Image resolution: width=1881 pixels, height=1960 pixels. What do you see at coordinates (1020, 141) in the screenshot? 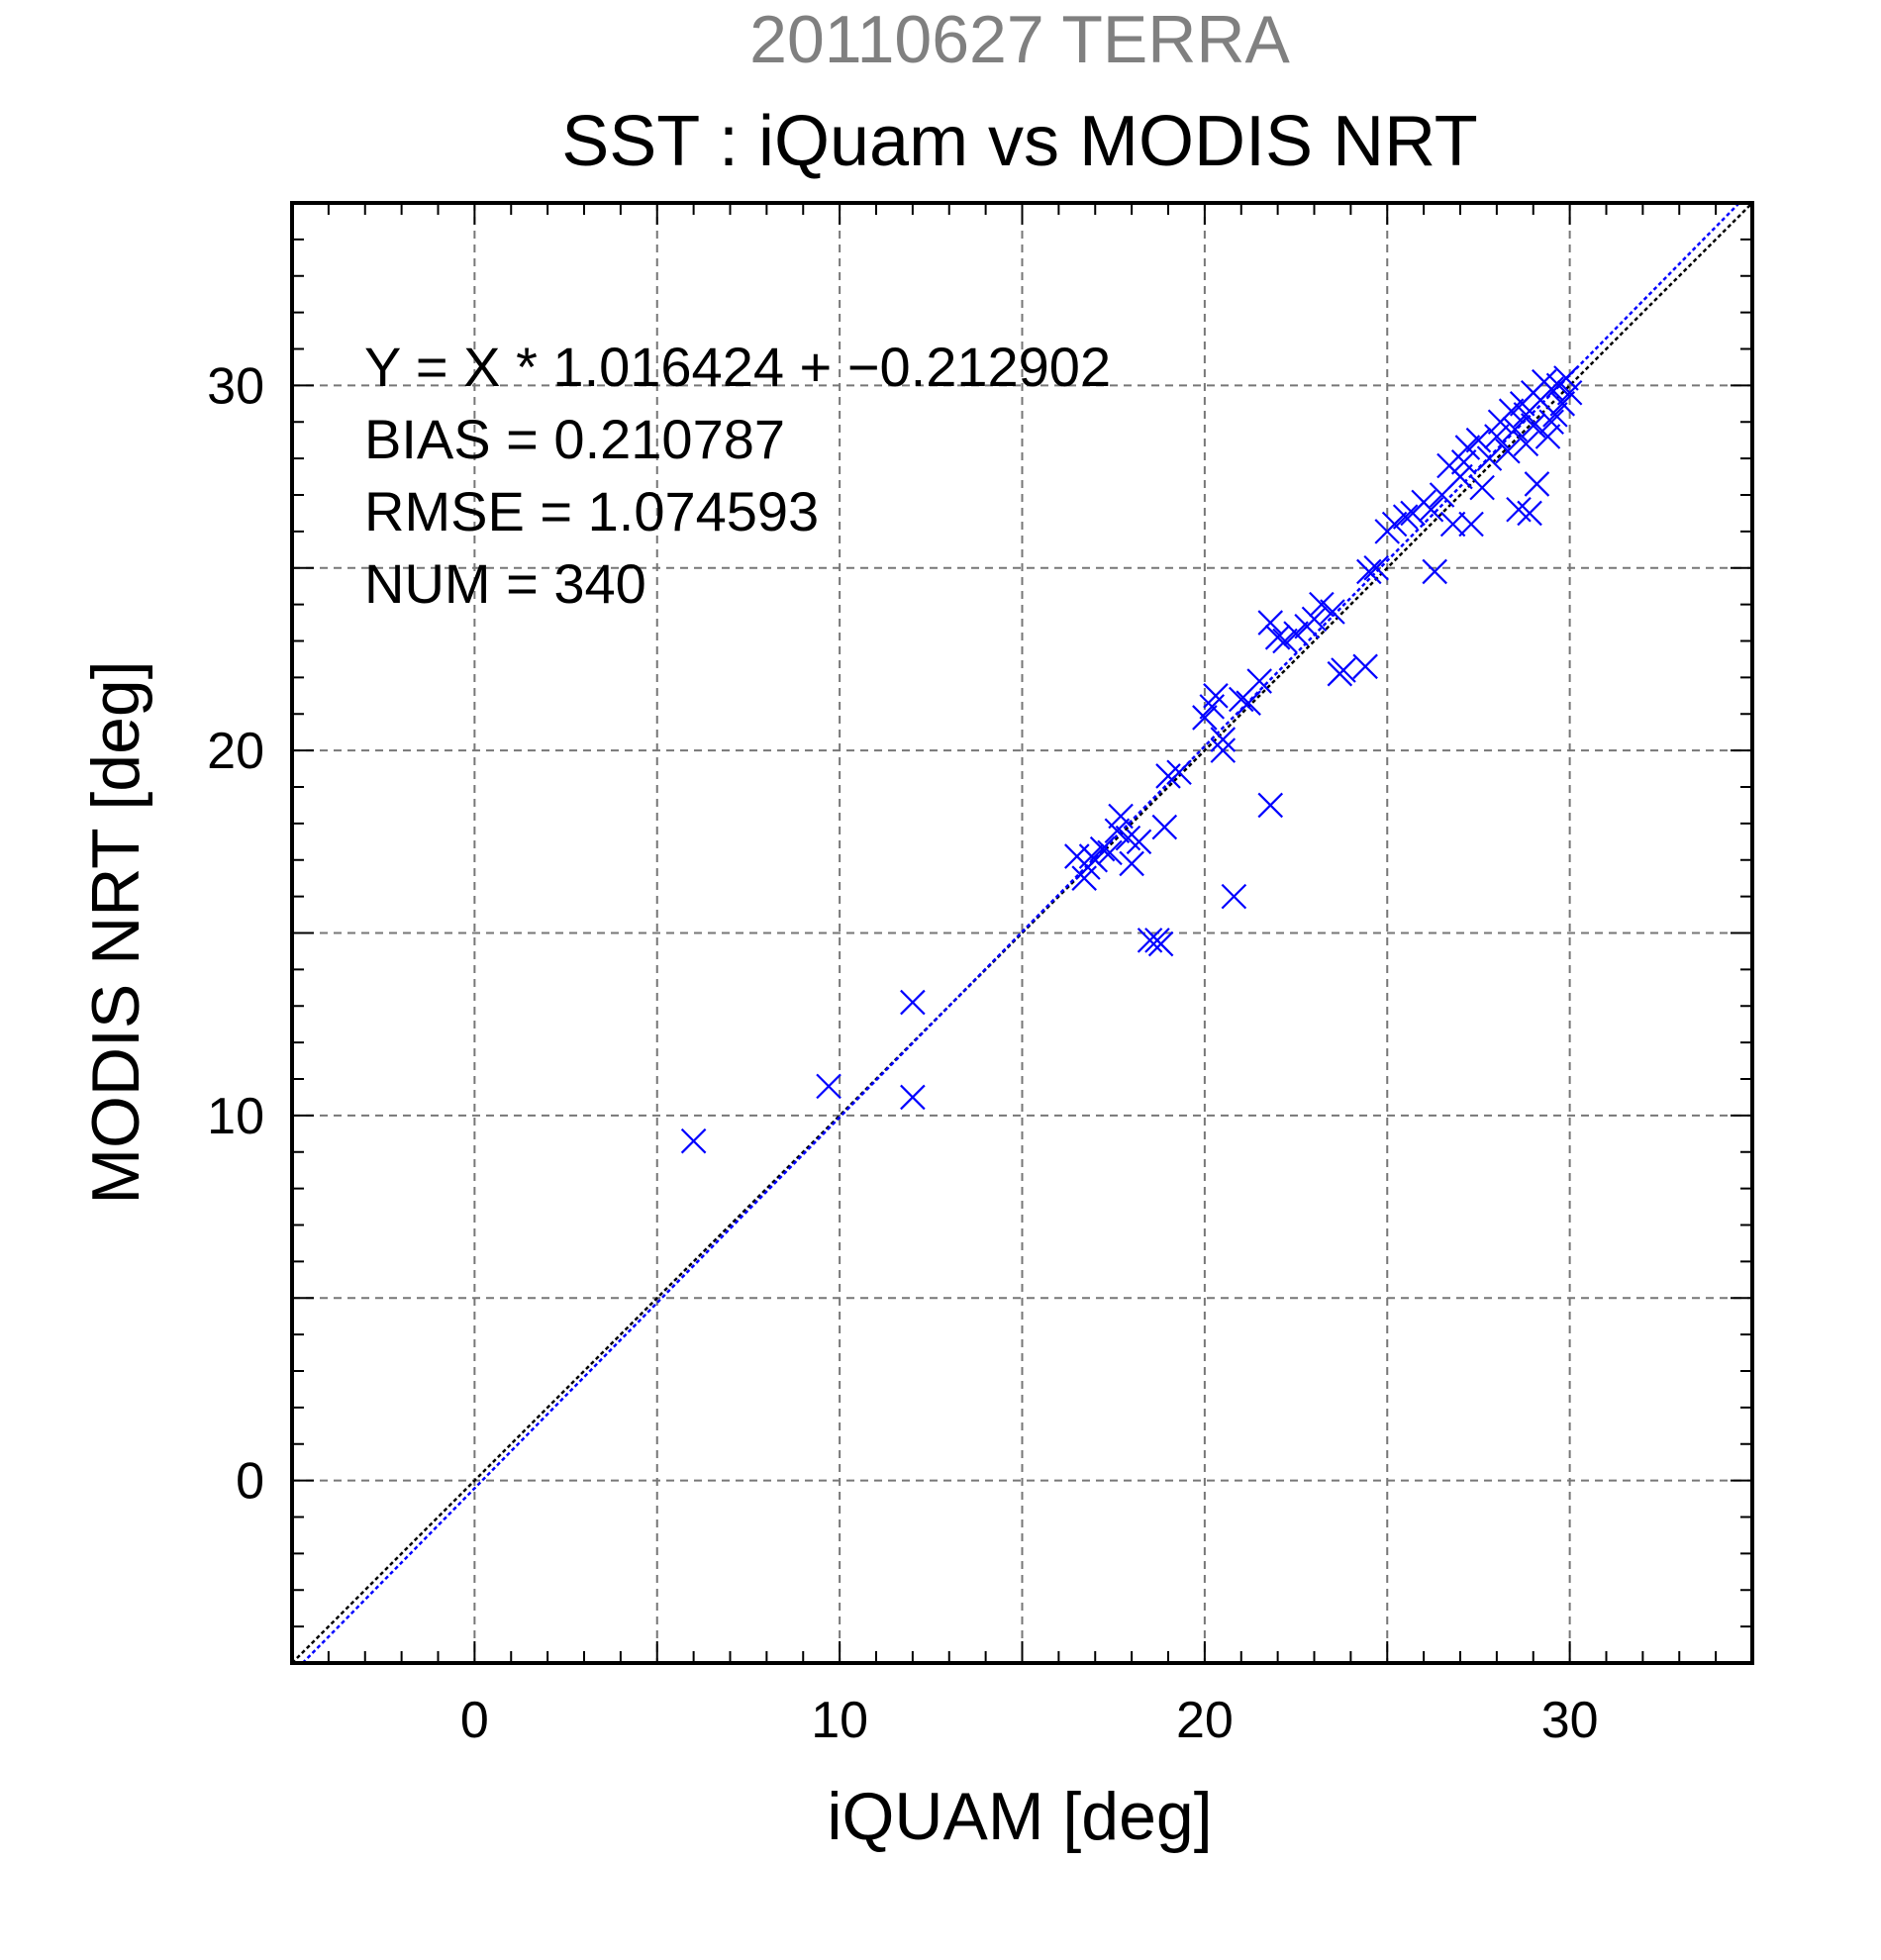
I see `chart-title: SST : iQuam vs MODIS NRT` at bounding box center [1020, 141].